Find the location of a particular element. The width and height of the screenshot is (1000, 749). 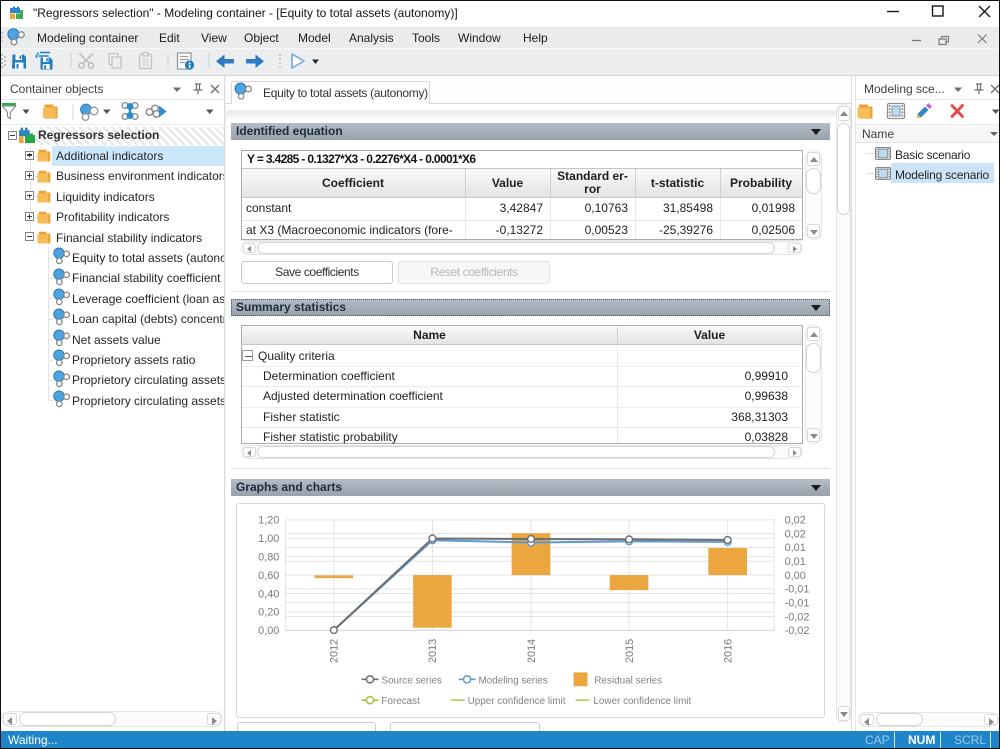

svg-text: Residual series is located at coordinates (628, 680).